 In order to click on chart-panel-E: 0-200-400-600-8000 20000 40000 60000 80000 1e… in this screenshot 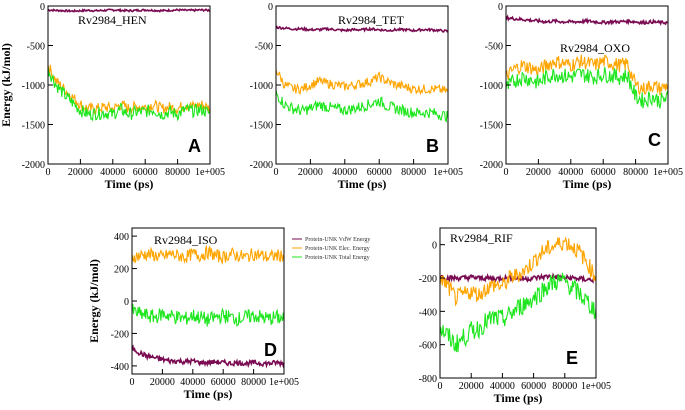, I will do `click(515, 316)`.